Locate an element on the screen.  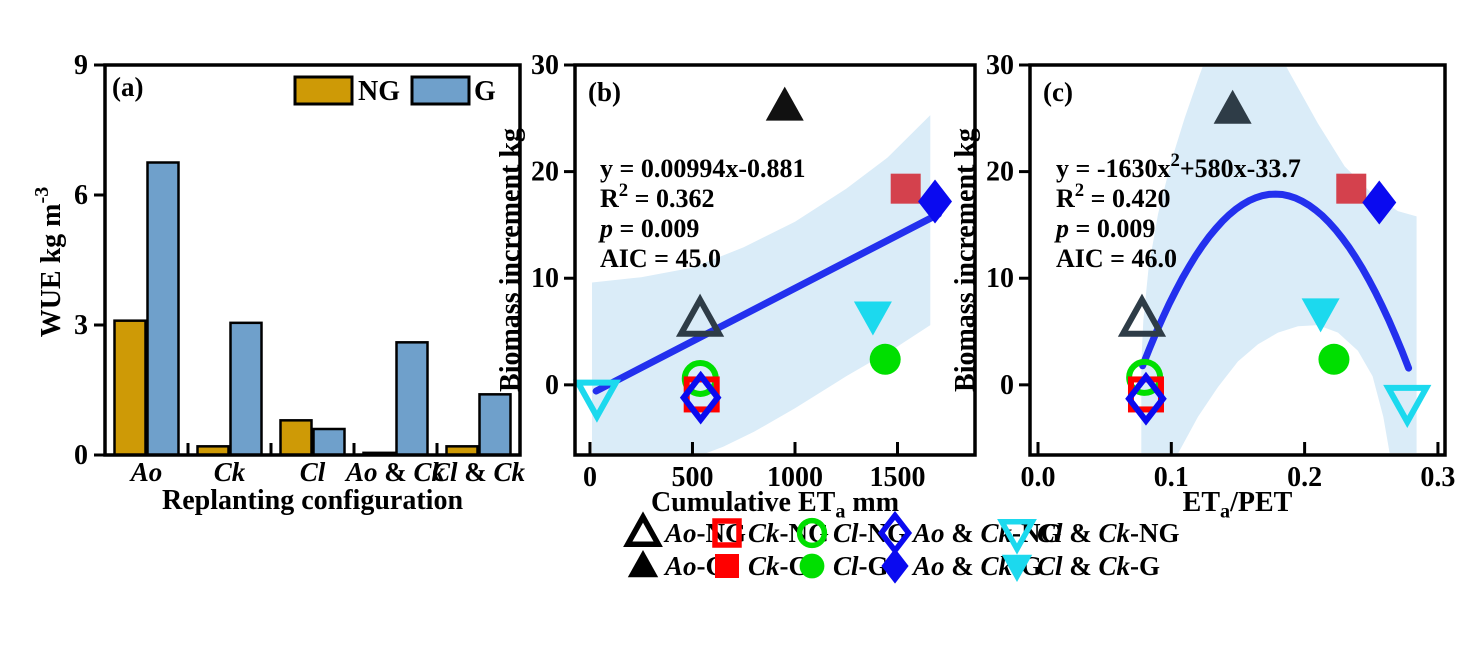
legend-marker-triangle-filled is located at coordinates (643, 564).